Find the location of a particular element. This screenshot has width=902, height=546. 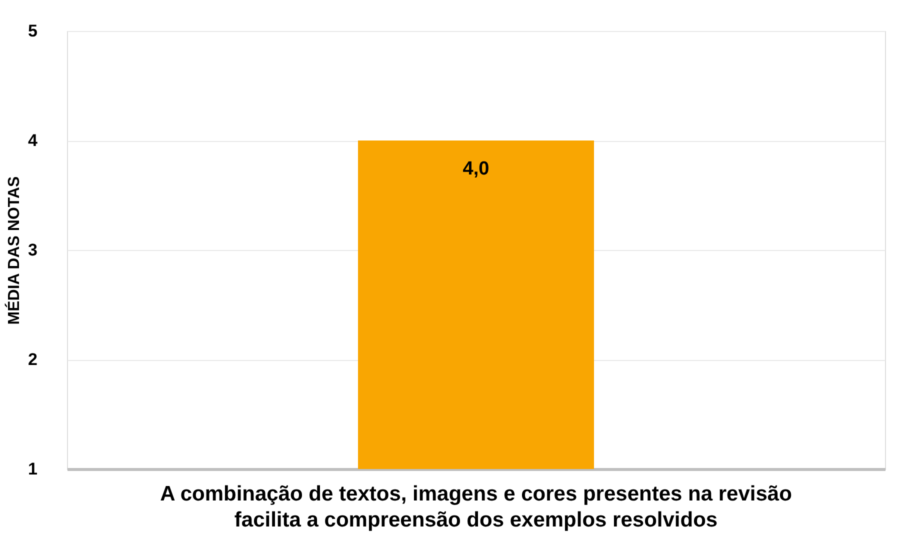

y-tick-label: 3 is located at coordinates (33, 250).